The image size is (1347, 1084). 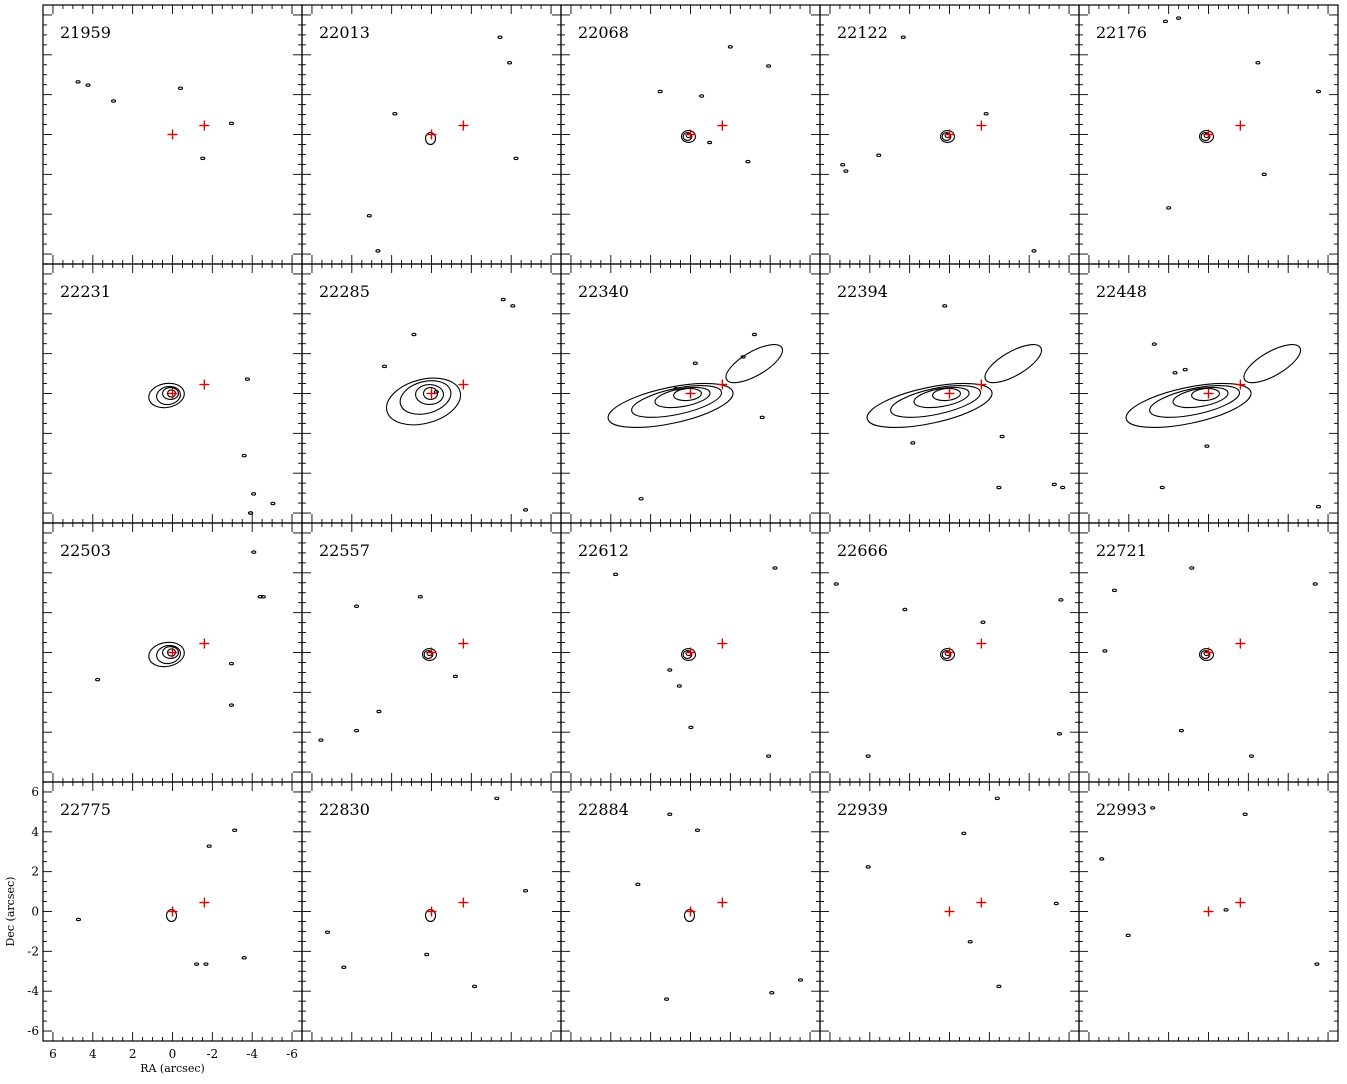 I want to click on channel-panel: 22503, so click(x=172, y=652).